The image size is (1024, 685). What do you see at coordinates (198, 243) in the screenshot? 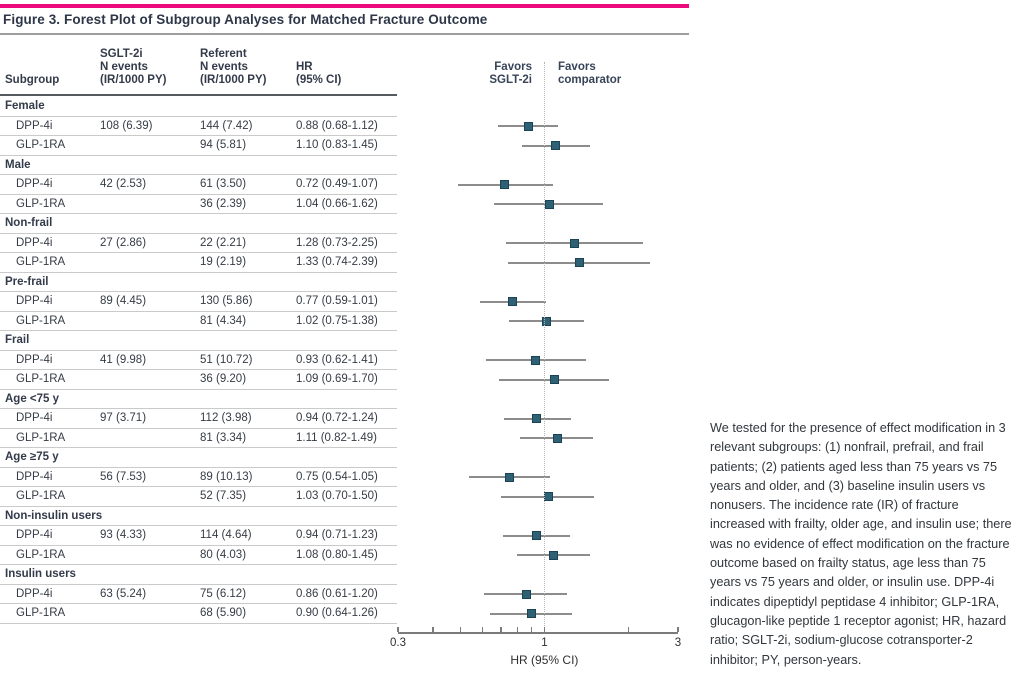
I see `table-row: DPP-4i 27 (2.86) 22 (2.21) 1.28 (0.73-2.25)` at bounding box center [198, 243].